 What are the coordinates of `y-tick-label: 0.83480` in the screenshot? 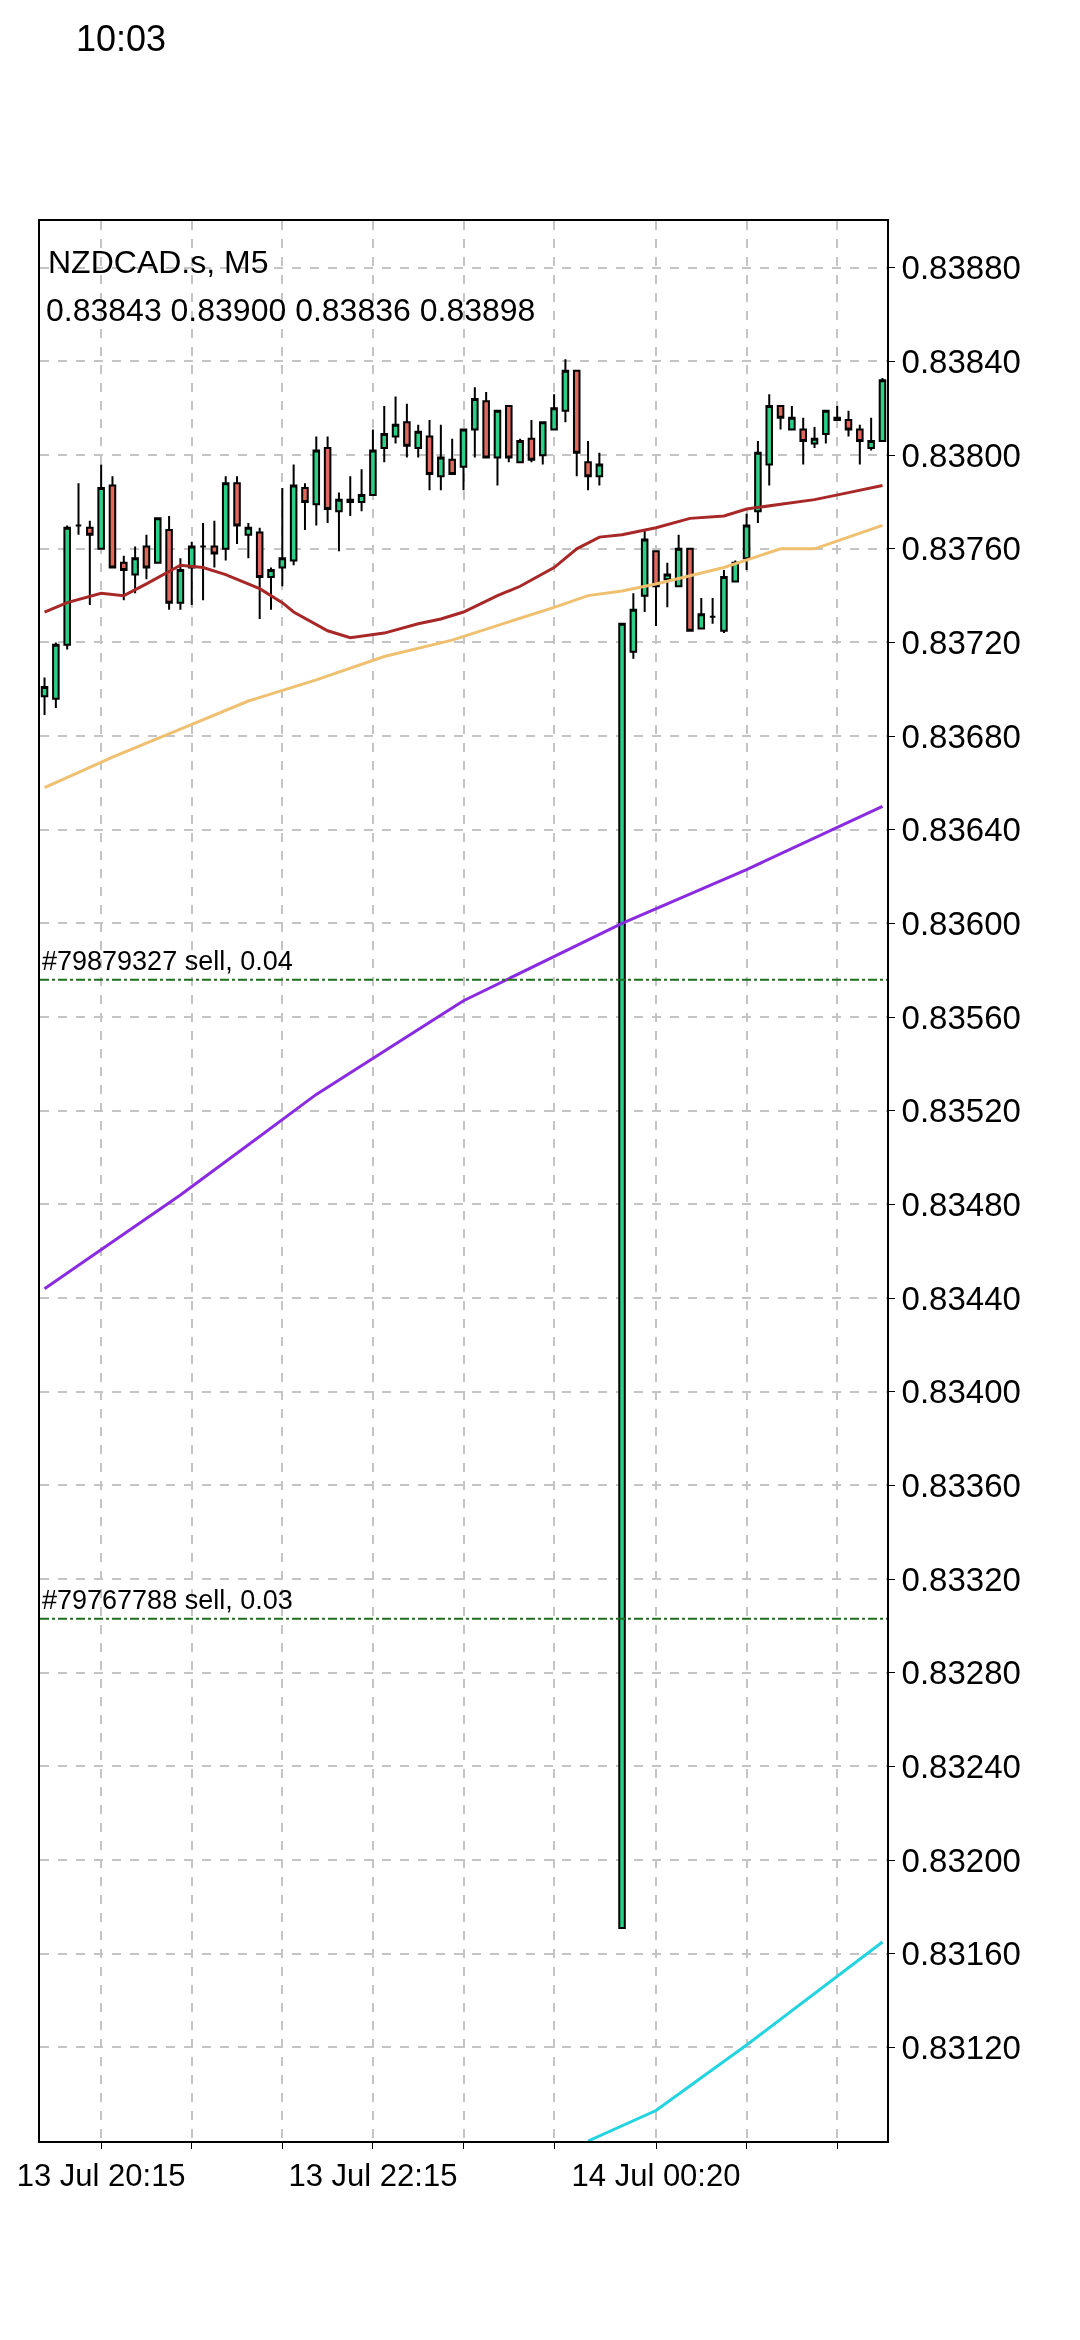 It's located at (961, 1204).